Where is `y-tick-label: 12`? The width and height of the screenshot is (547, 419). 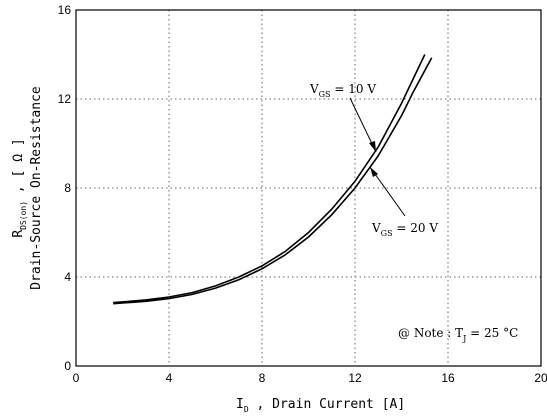
y-tick-label: 12 is located at coordinates (65, 99).